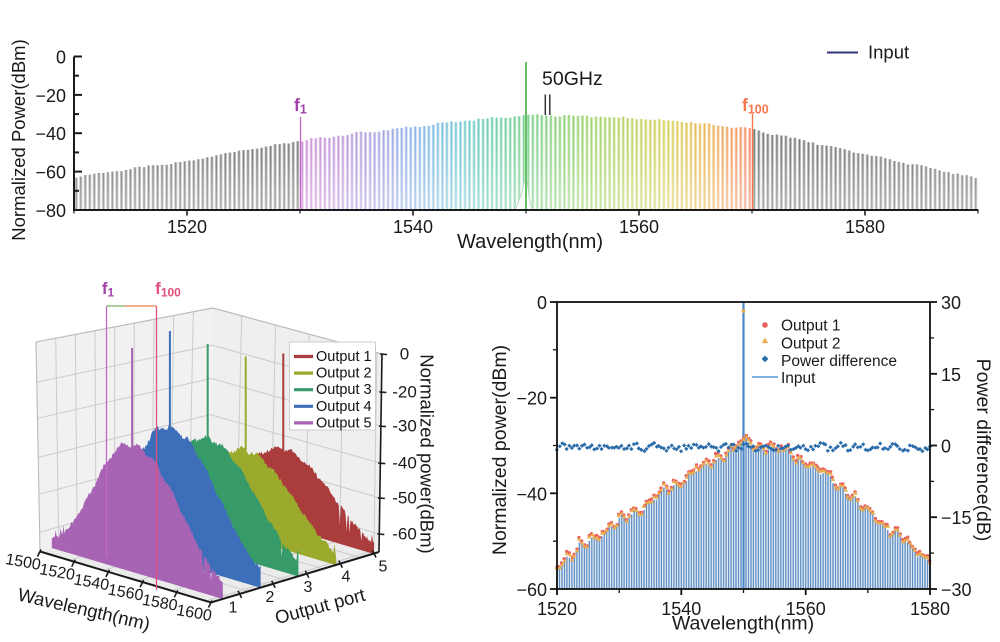 The height and width of the screenshot is (642, 1000). I want to click on svg-text: Output 4, so click(344, 407).